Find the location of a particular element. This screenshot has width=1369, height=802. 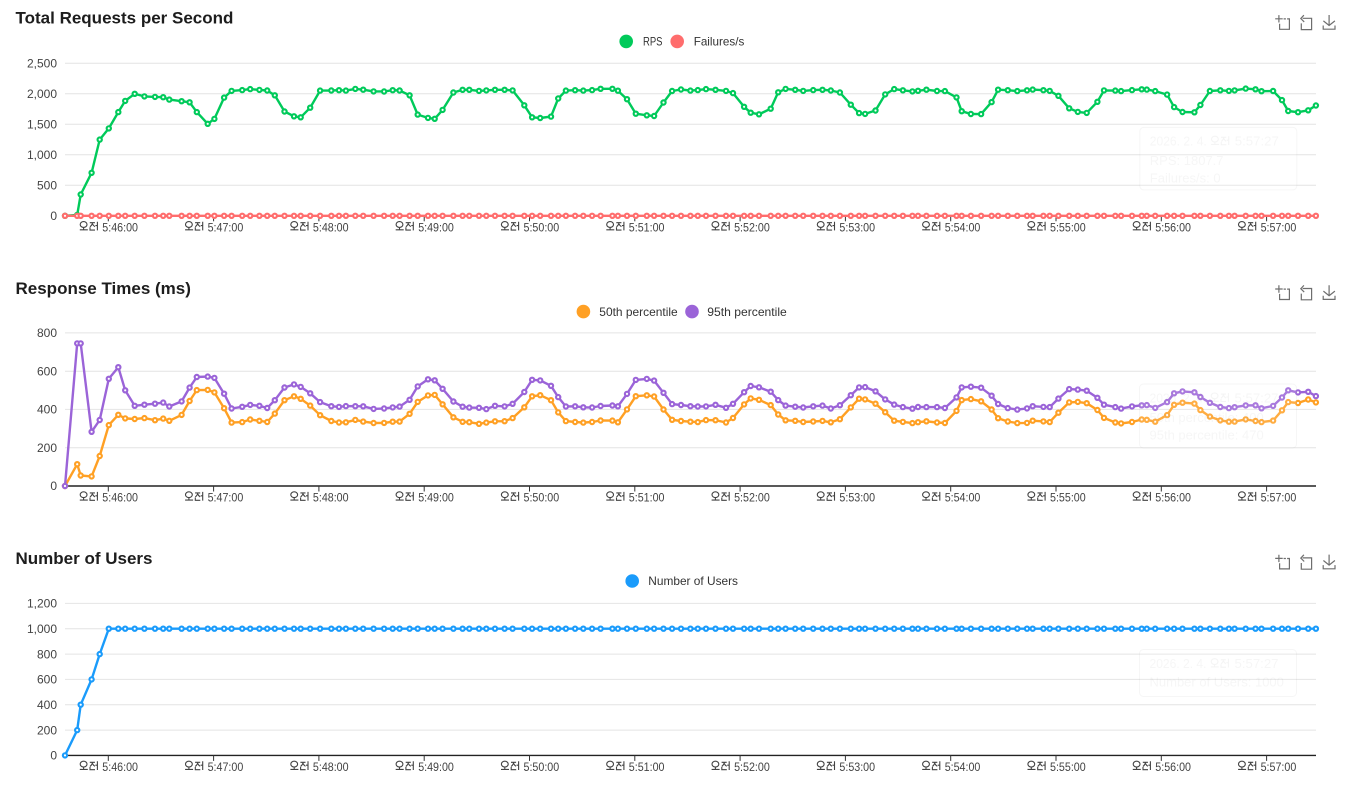

svg-text: 1,200 is located at coordinates (42, 604).